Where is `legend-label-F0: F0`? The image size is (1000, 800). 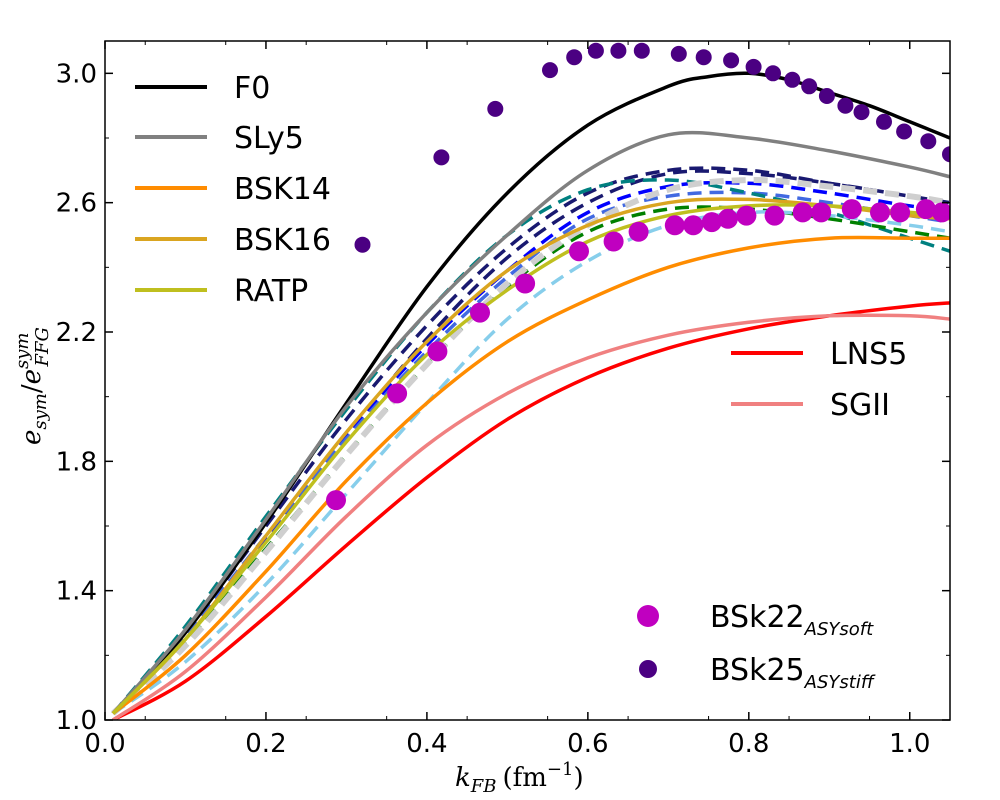 legend-label-F0: F0 is located at coordinates (252, 88).